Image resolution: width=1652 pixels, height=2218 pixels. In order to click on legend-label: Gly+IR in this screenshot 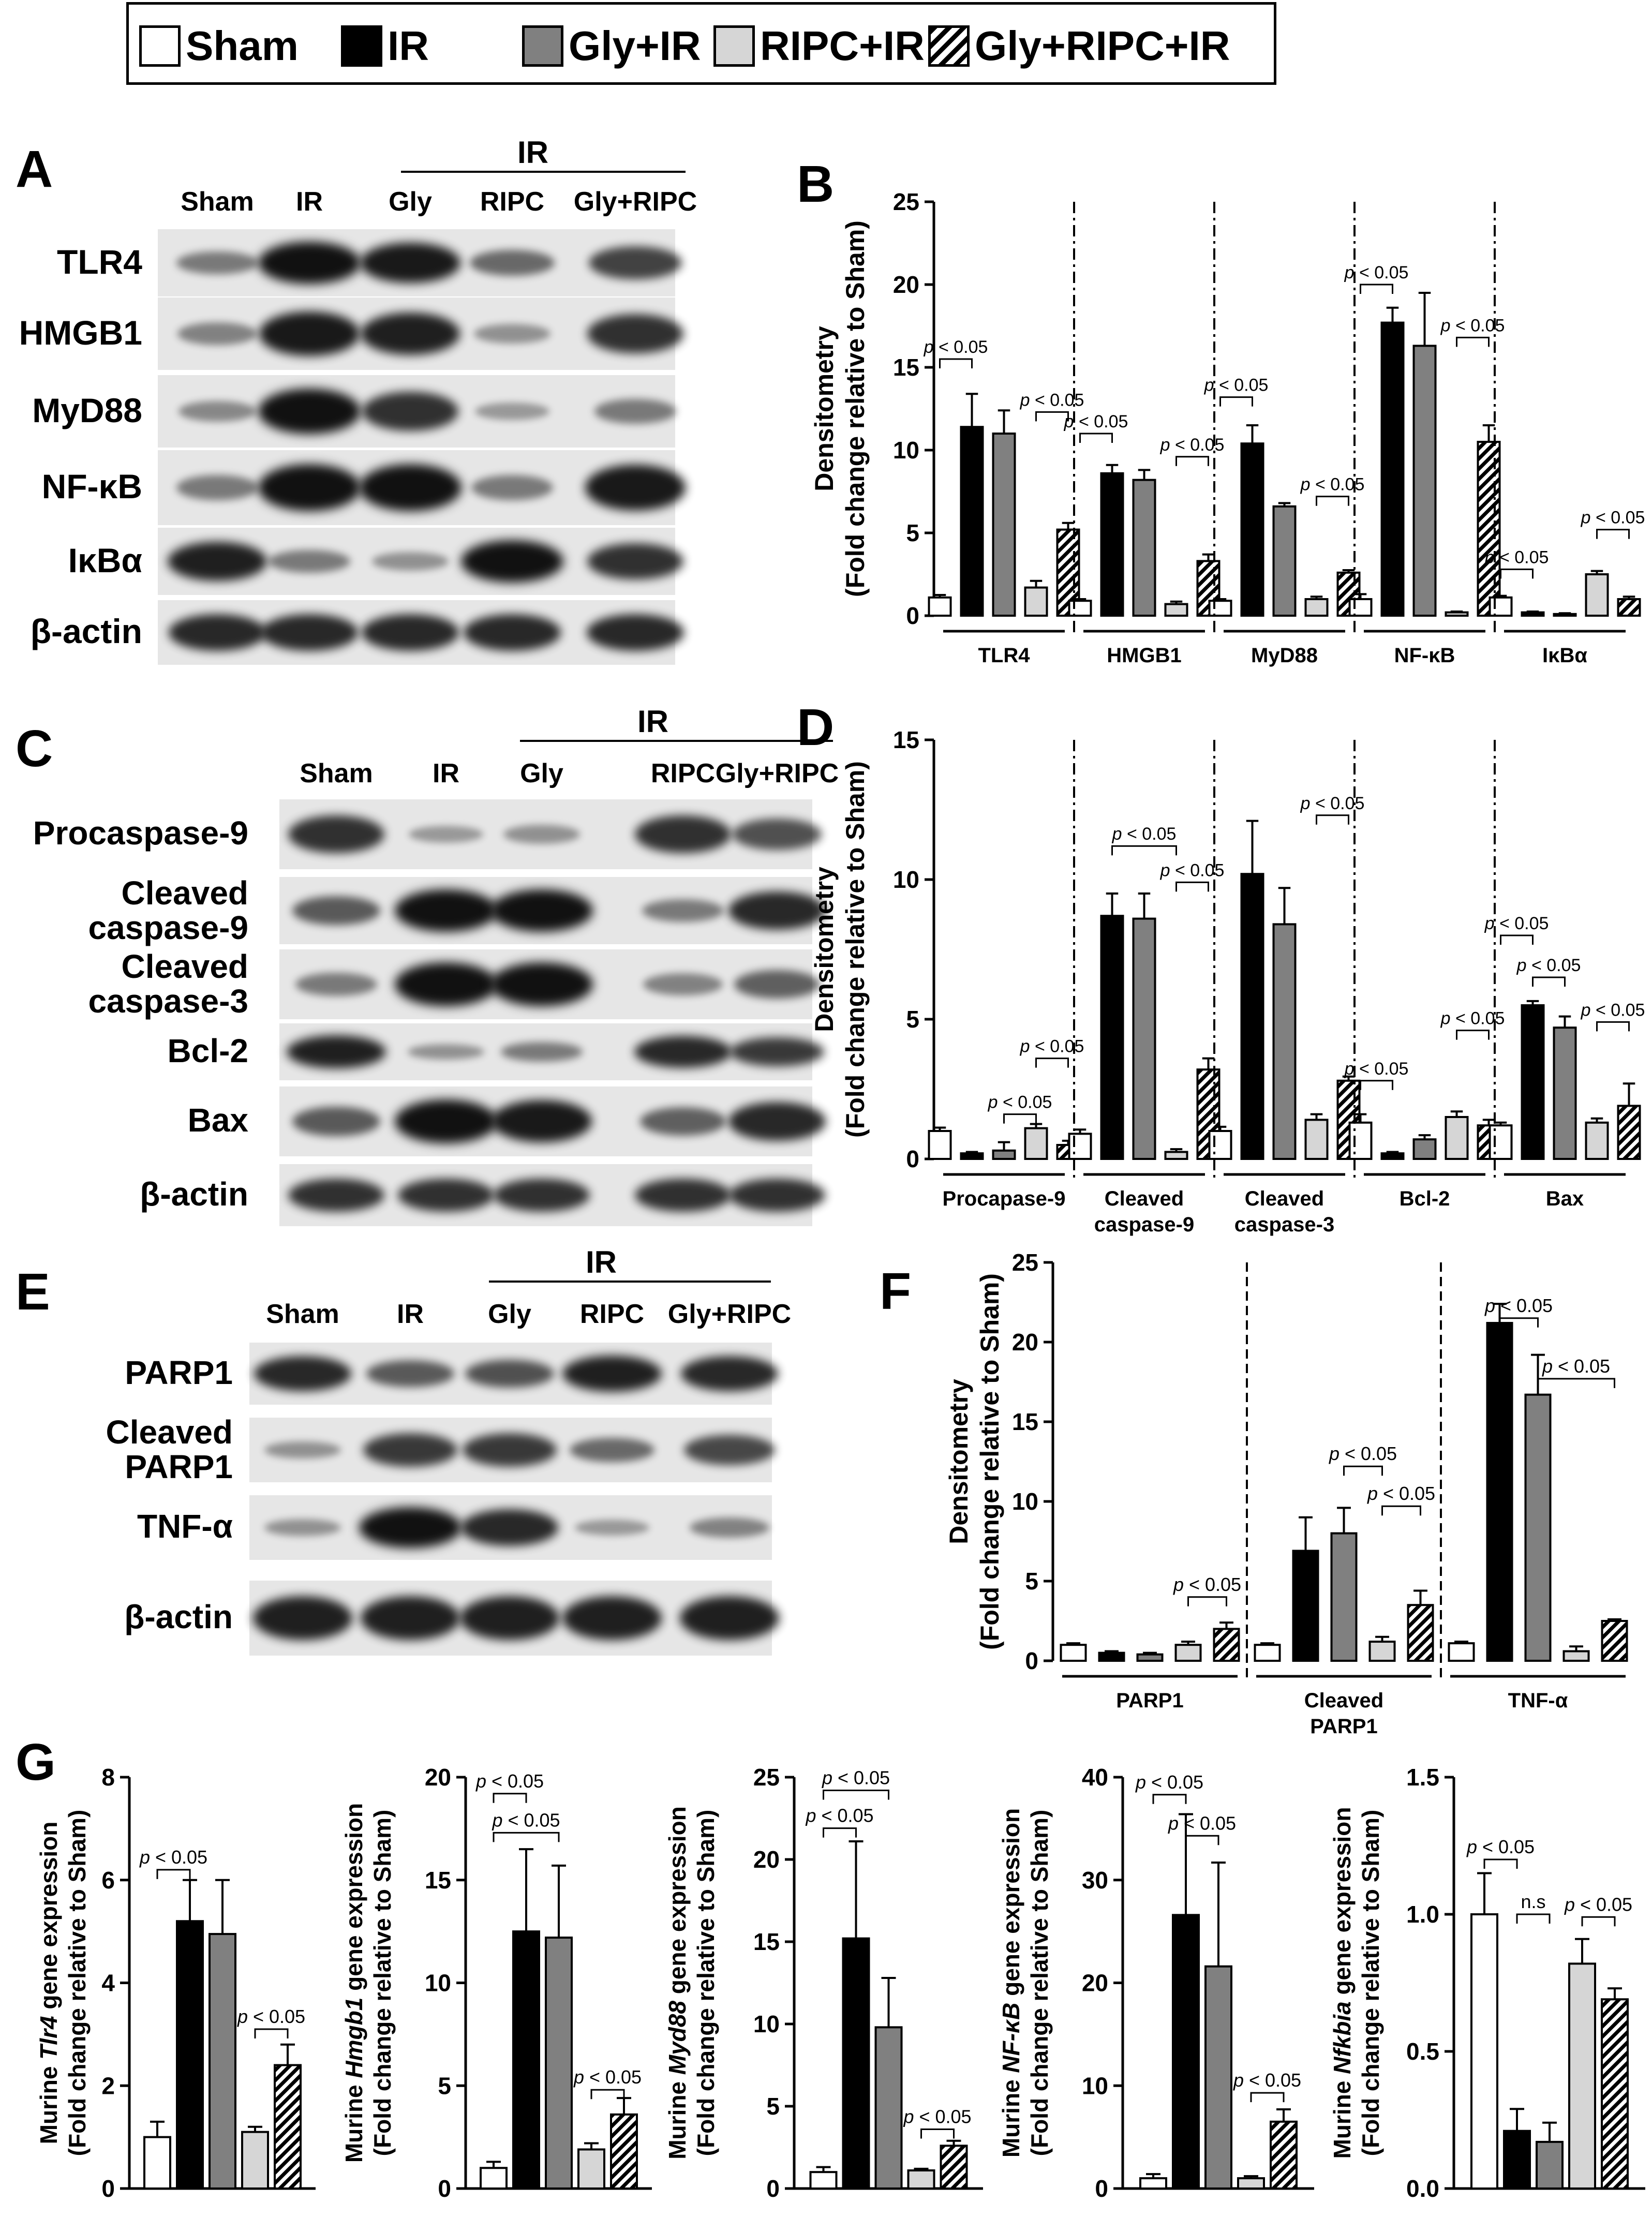, I will do `click(635, 46)`.